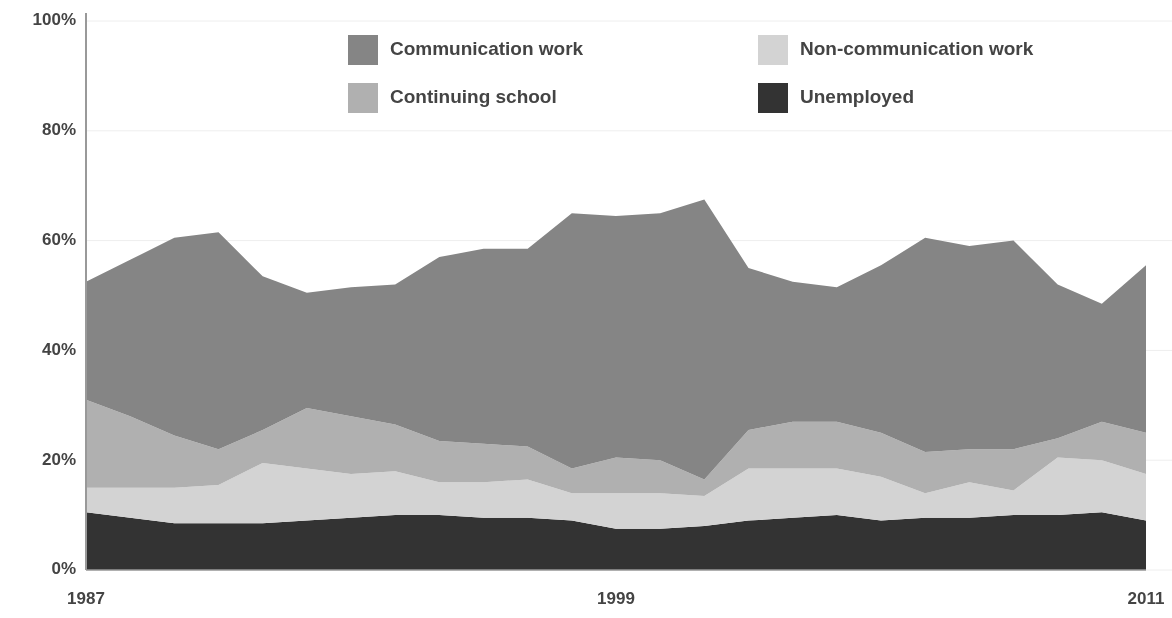  I want to click on legend-label: Communication work, so click(487, 49).